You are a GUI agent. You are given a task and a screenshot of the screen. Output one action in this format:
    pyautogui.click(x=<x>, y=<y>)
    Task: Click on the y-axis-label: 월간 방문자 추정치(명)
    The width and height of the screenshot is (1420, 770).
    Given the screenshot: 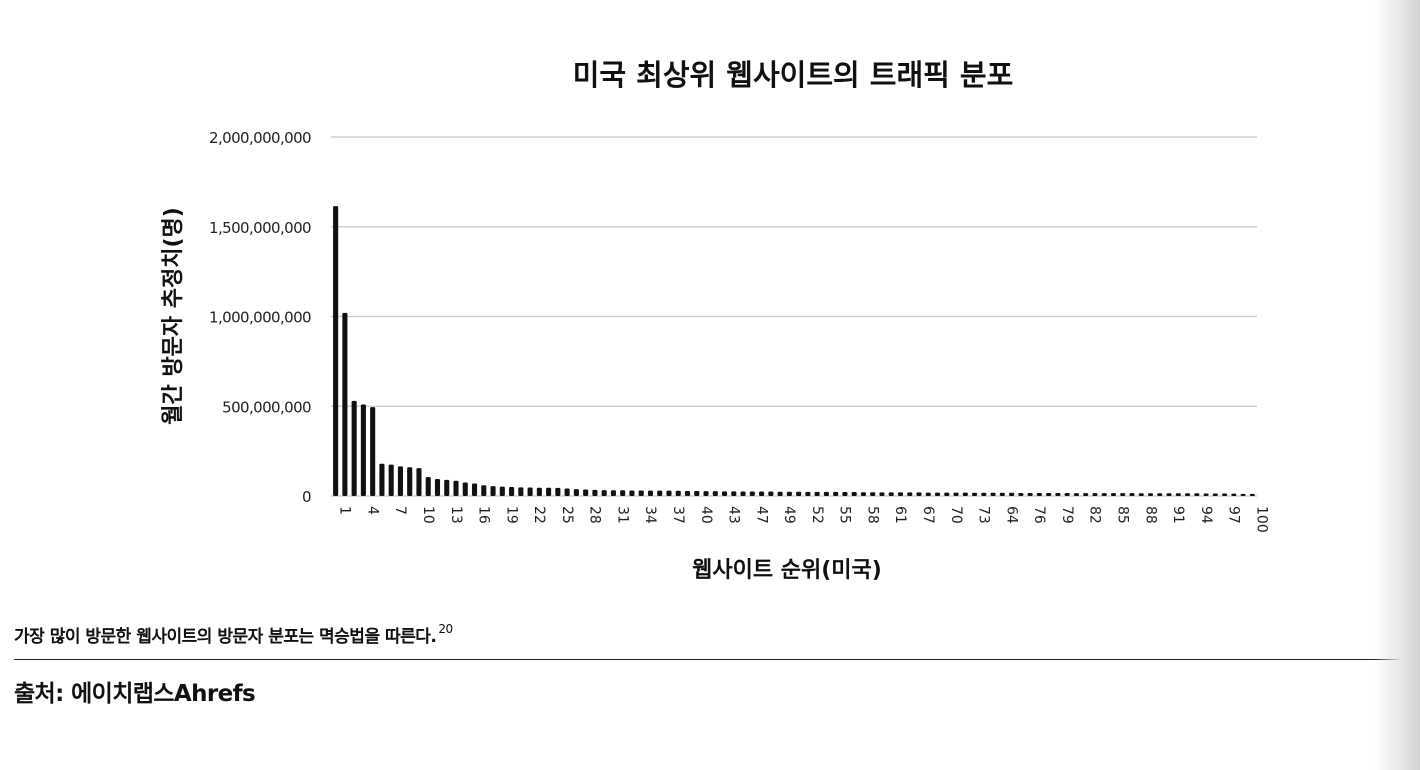 What is the action you would take?
    pyautogui.click(x=173, y=316)
    